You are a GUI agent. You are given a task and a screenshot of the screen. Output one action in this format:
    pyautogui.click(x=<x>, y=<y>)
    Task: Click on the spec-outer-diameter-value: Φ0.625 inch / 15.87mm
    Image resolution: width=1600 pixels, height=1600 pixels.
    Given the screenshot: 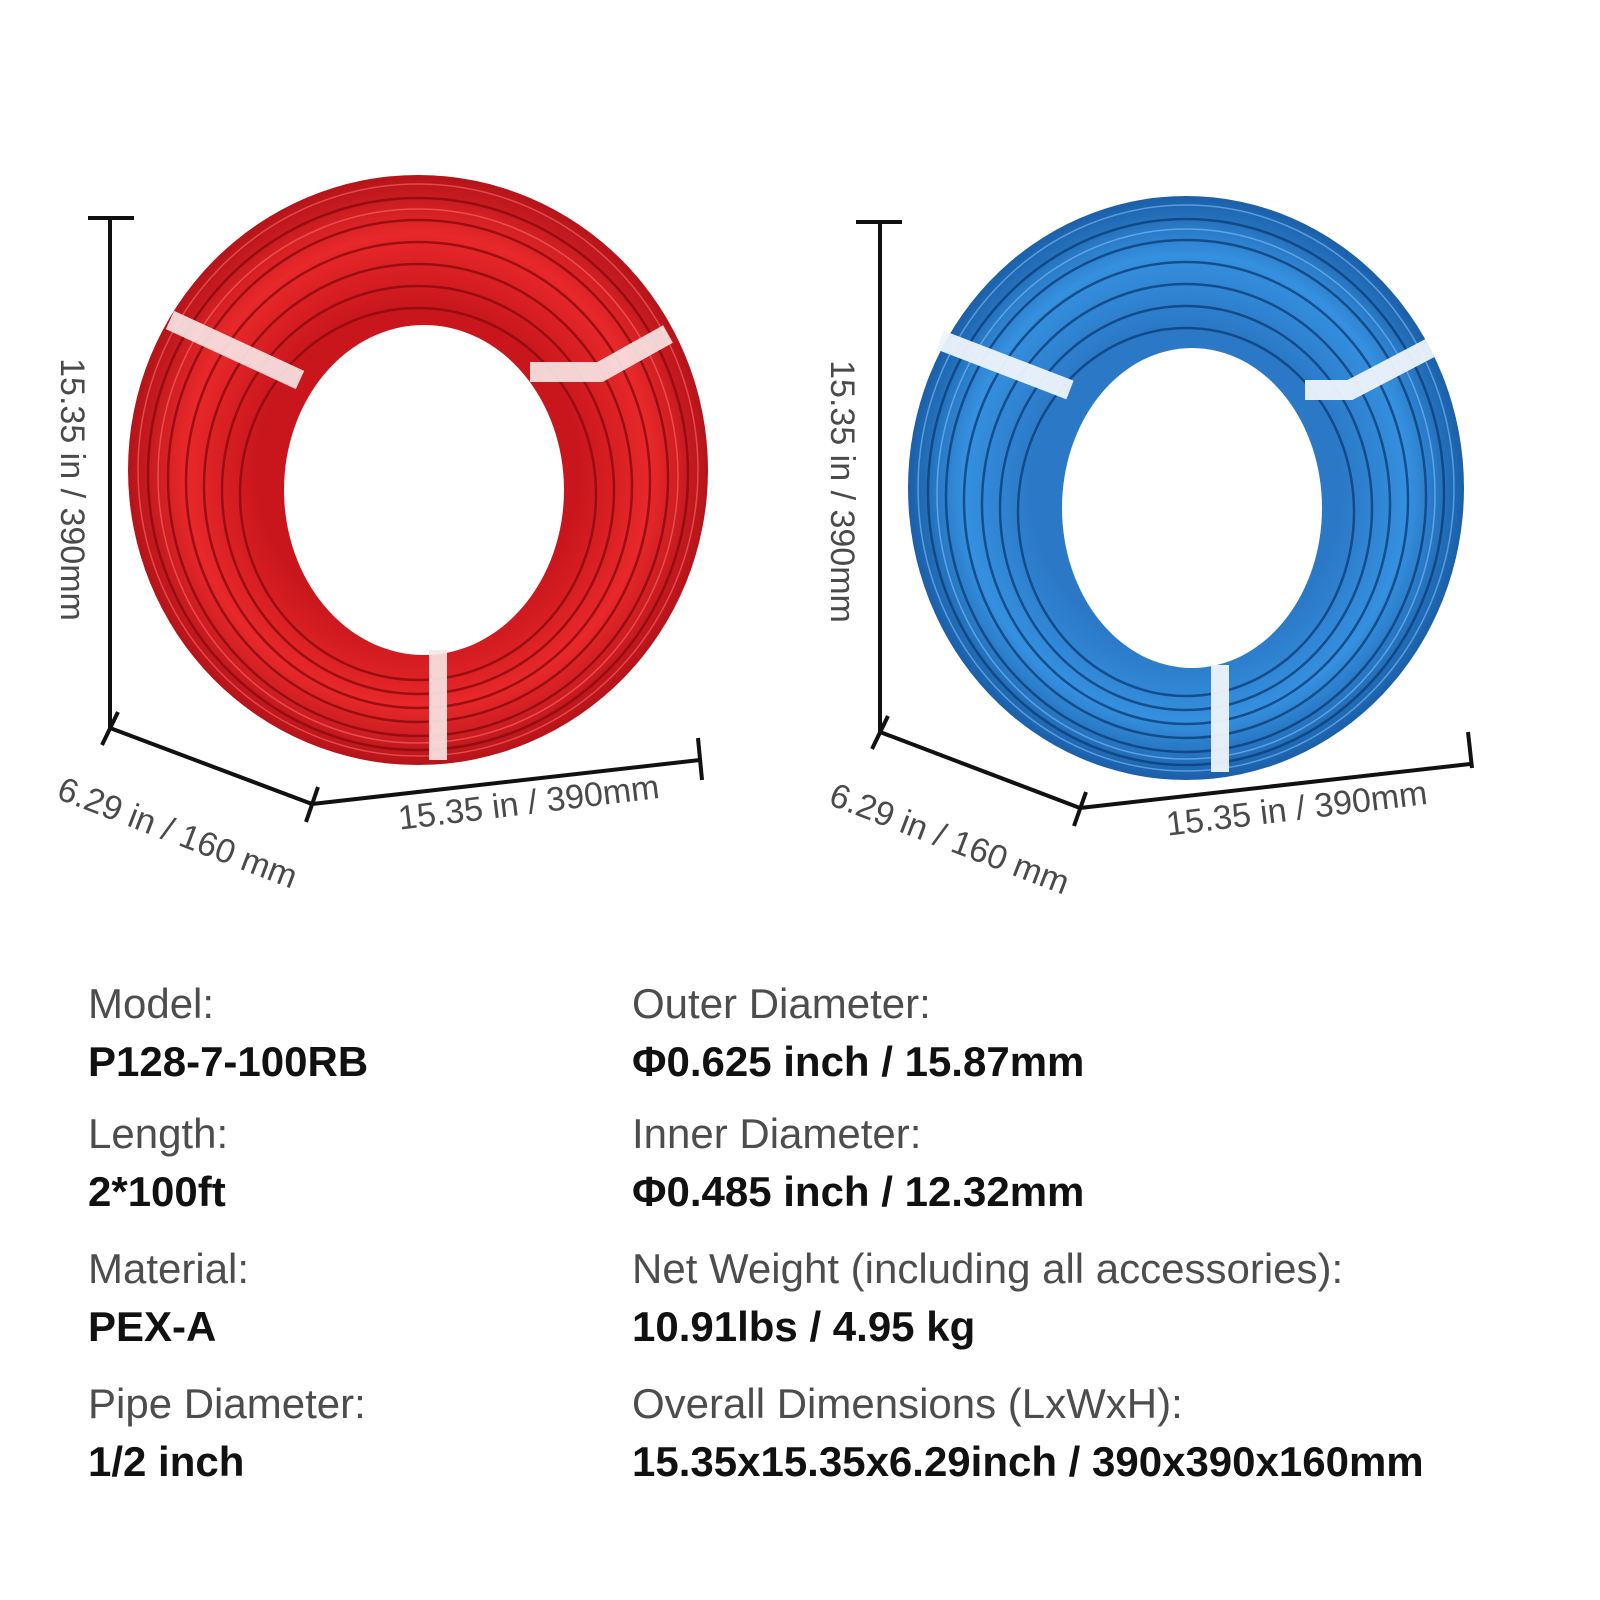 What is the action you would take?
    pyautogui.click(x=858, y=1061)
    